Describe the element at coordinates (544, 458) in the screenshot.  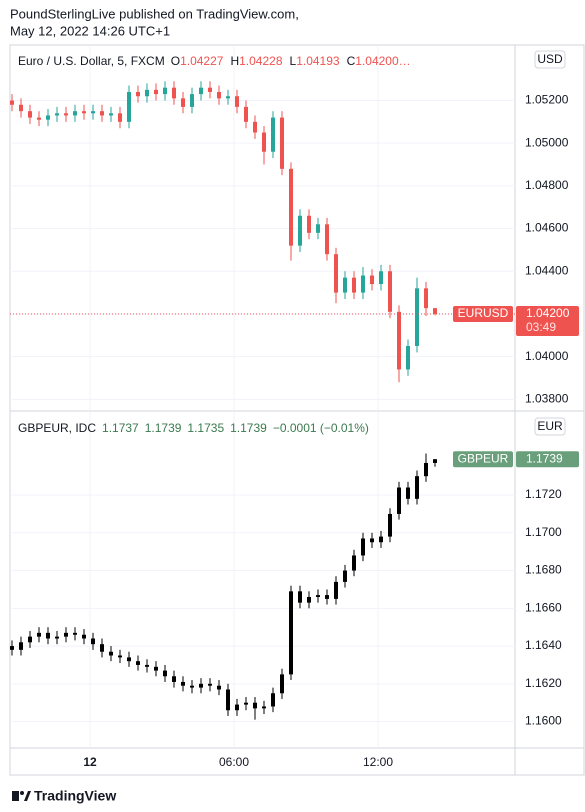
I see `price-tag: 1.1739` at that location.